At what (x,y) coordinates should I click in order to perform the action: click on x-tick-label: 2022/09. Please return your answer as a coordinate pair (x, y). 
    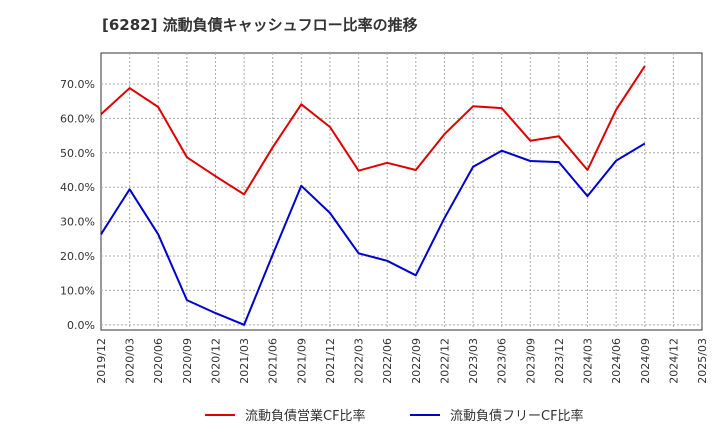
    Looking at the image, I should click on (416, 361).